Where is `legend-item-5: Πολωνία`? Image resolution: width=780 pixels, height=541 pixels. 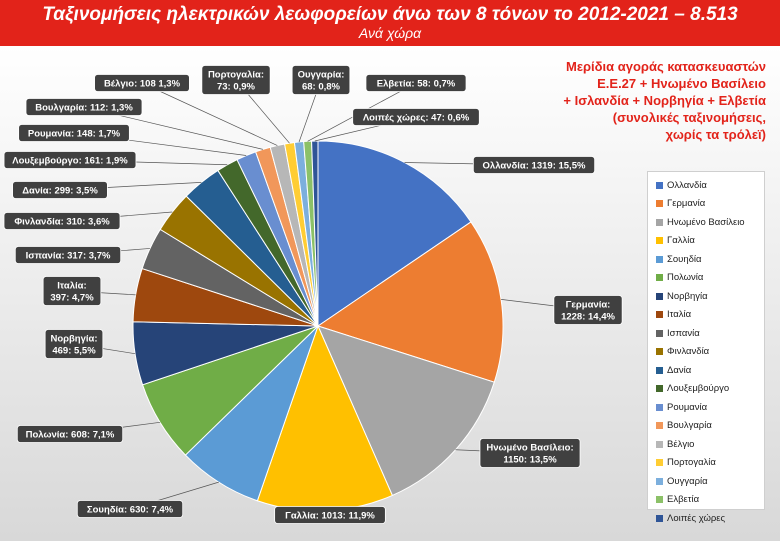 legend-item-5: Πολωνία is located at coordinates (710, 278).